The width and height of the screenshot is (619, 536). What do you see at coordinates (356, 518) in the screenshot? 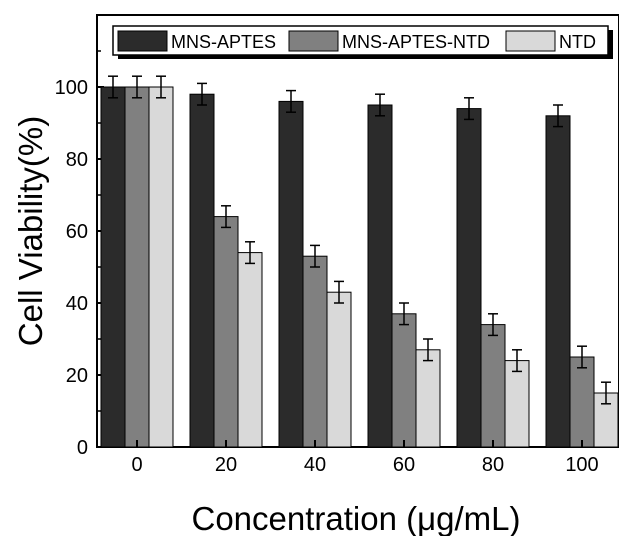
I see `x-axis-label: Concentration (μg/mL)` at bounding box center [356, 518].